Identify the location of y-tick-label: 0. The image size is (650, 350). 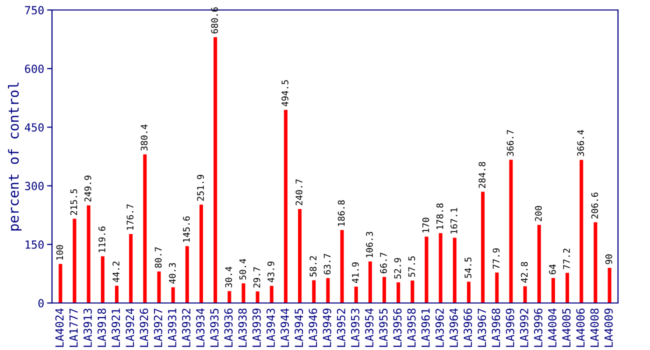
(41, 303).